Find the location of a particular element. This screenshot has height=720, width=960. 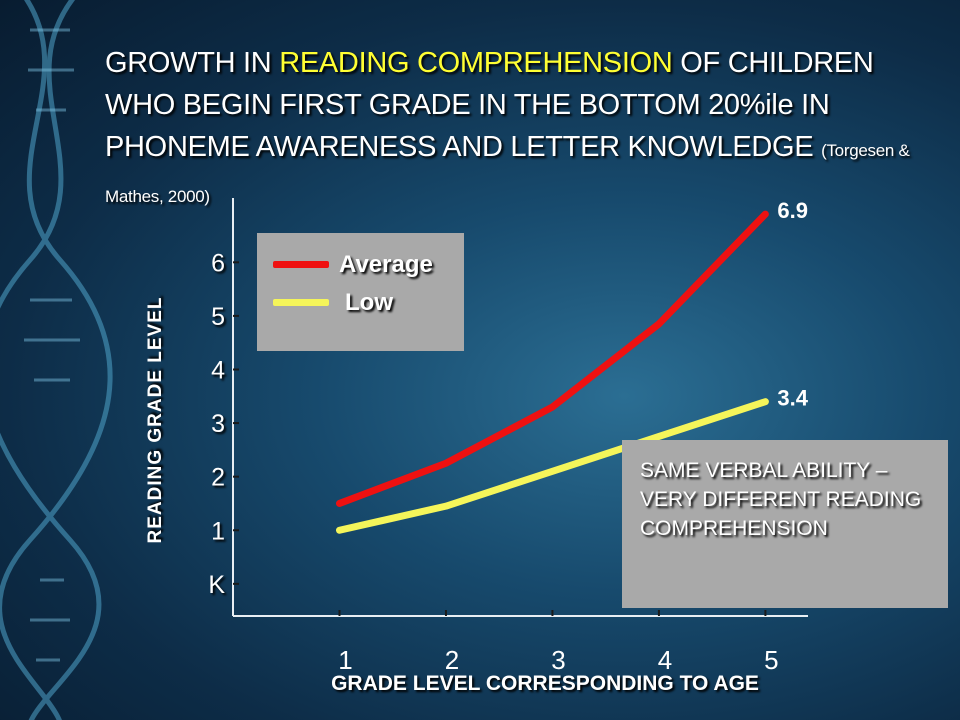

legend-swatch-low is located at coordinates (301, 302).